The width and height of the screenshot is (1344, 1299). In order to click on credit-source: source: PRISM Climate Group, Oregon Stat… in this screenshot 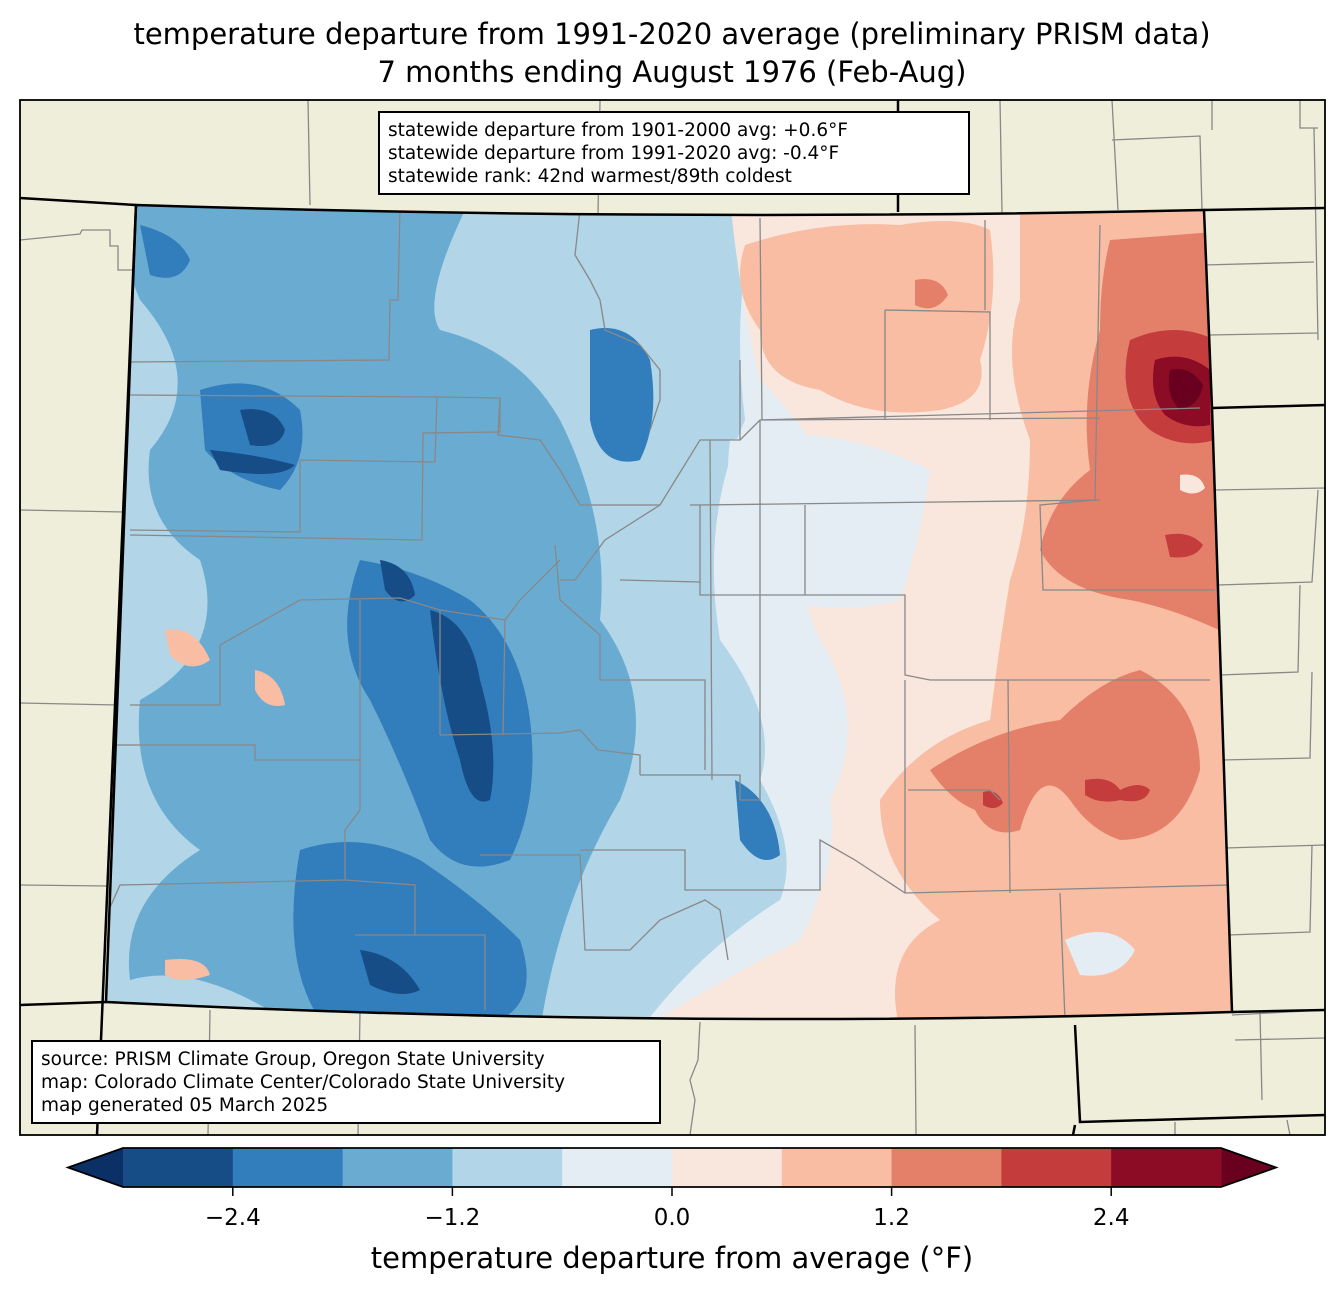, I will do `click(293, 1059)`.